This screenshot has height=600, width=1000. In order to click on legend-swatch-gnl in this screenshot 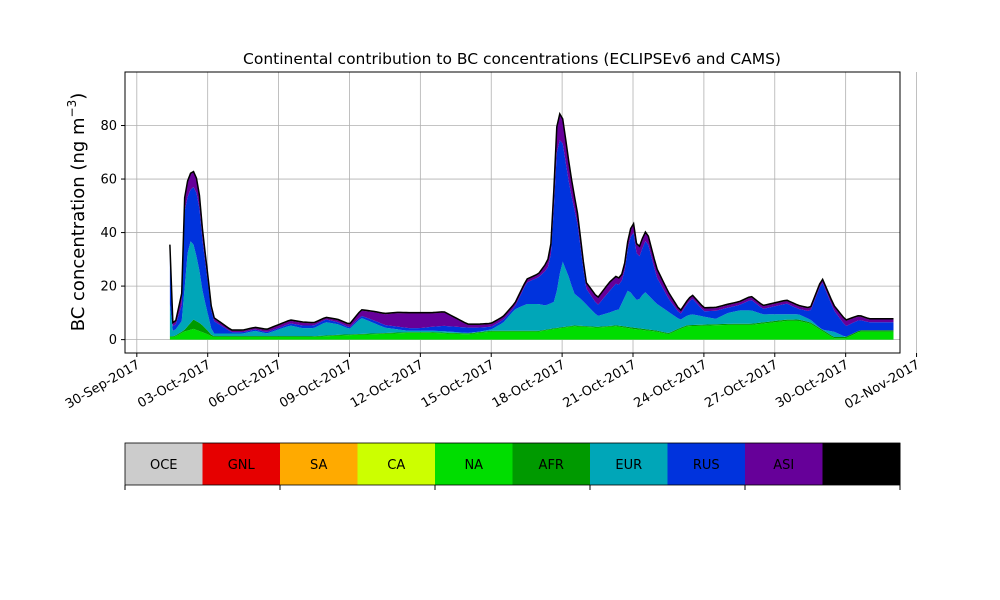, I will do `click(241, 464)`.